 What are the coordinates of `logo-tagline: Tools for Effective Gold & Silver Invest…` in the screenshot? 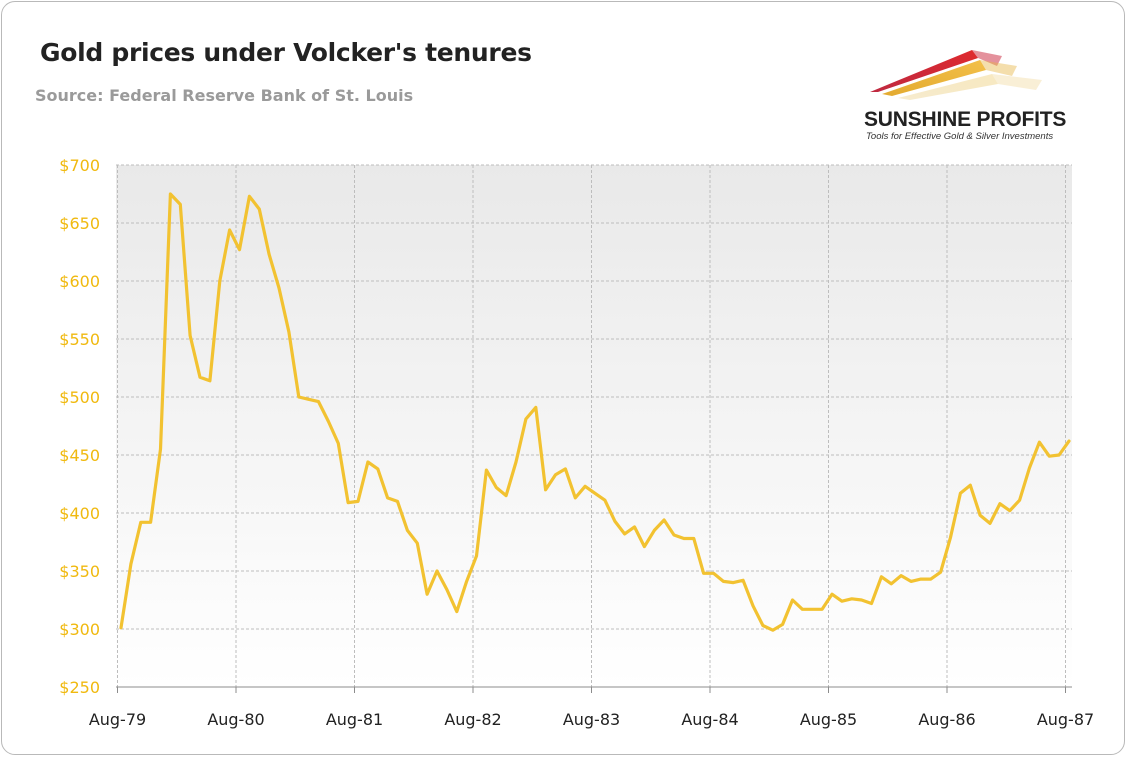 It's located at (960, 136).